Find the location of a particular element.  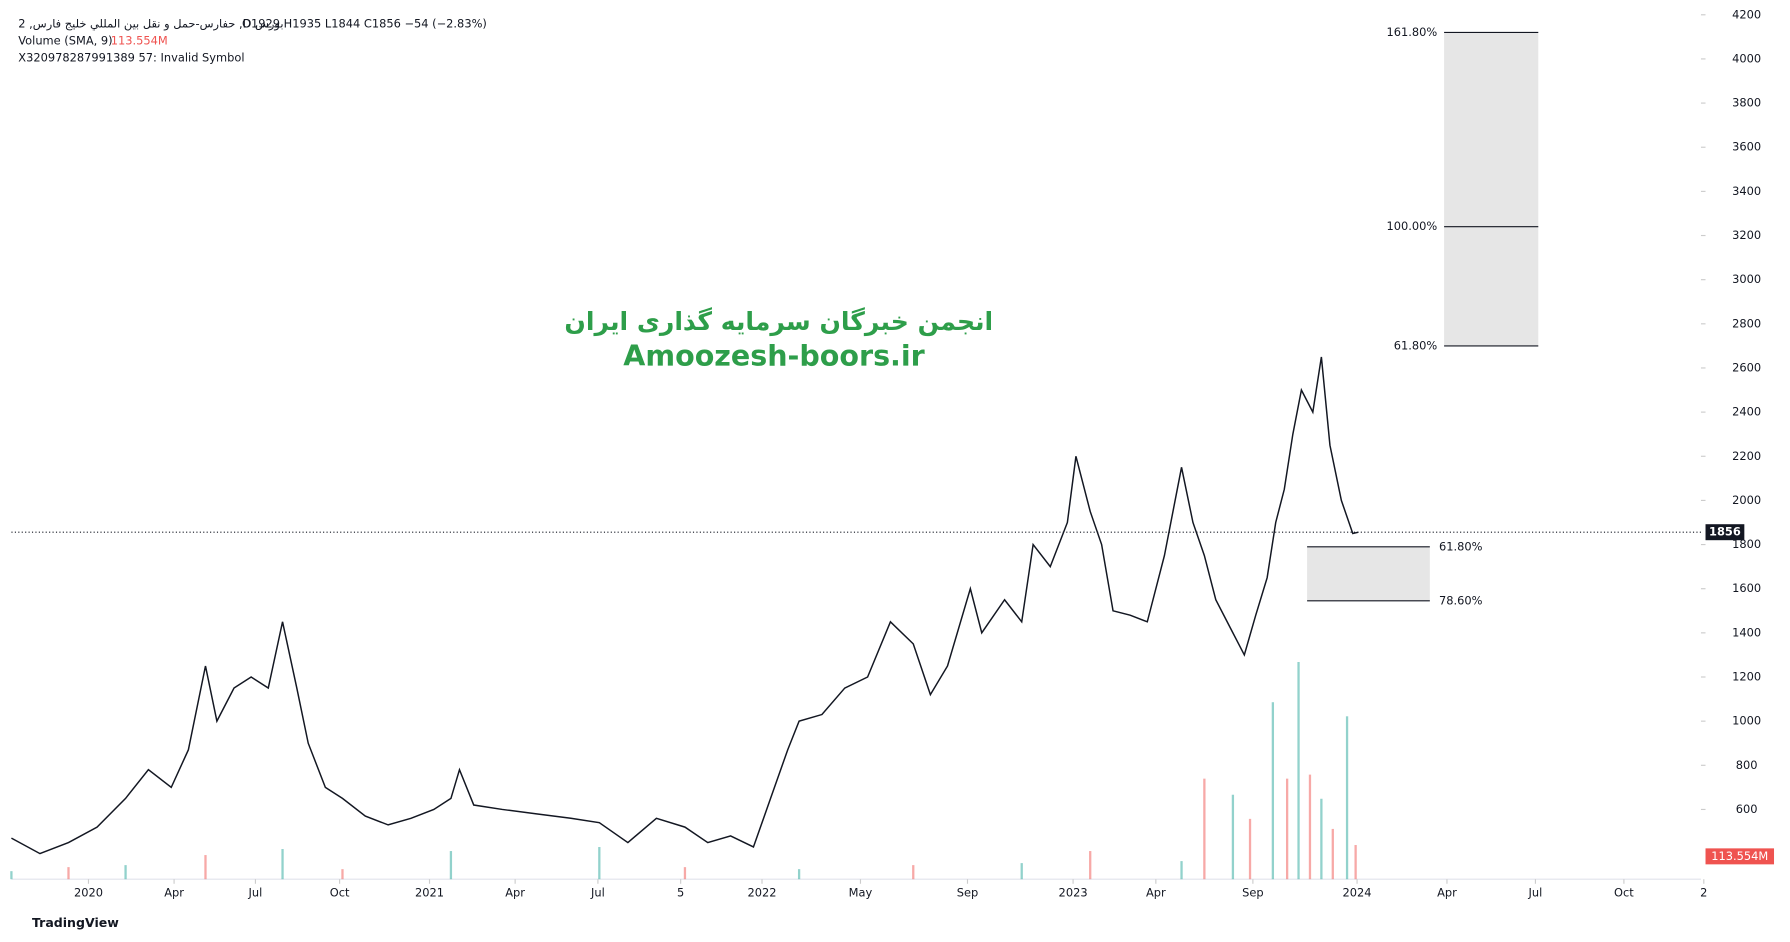

y-tick-label: 800 is located at coordinates (1747, 765).